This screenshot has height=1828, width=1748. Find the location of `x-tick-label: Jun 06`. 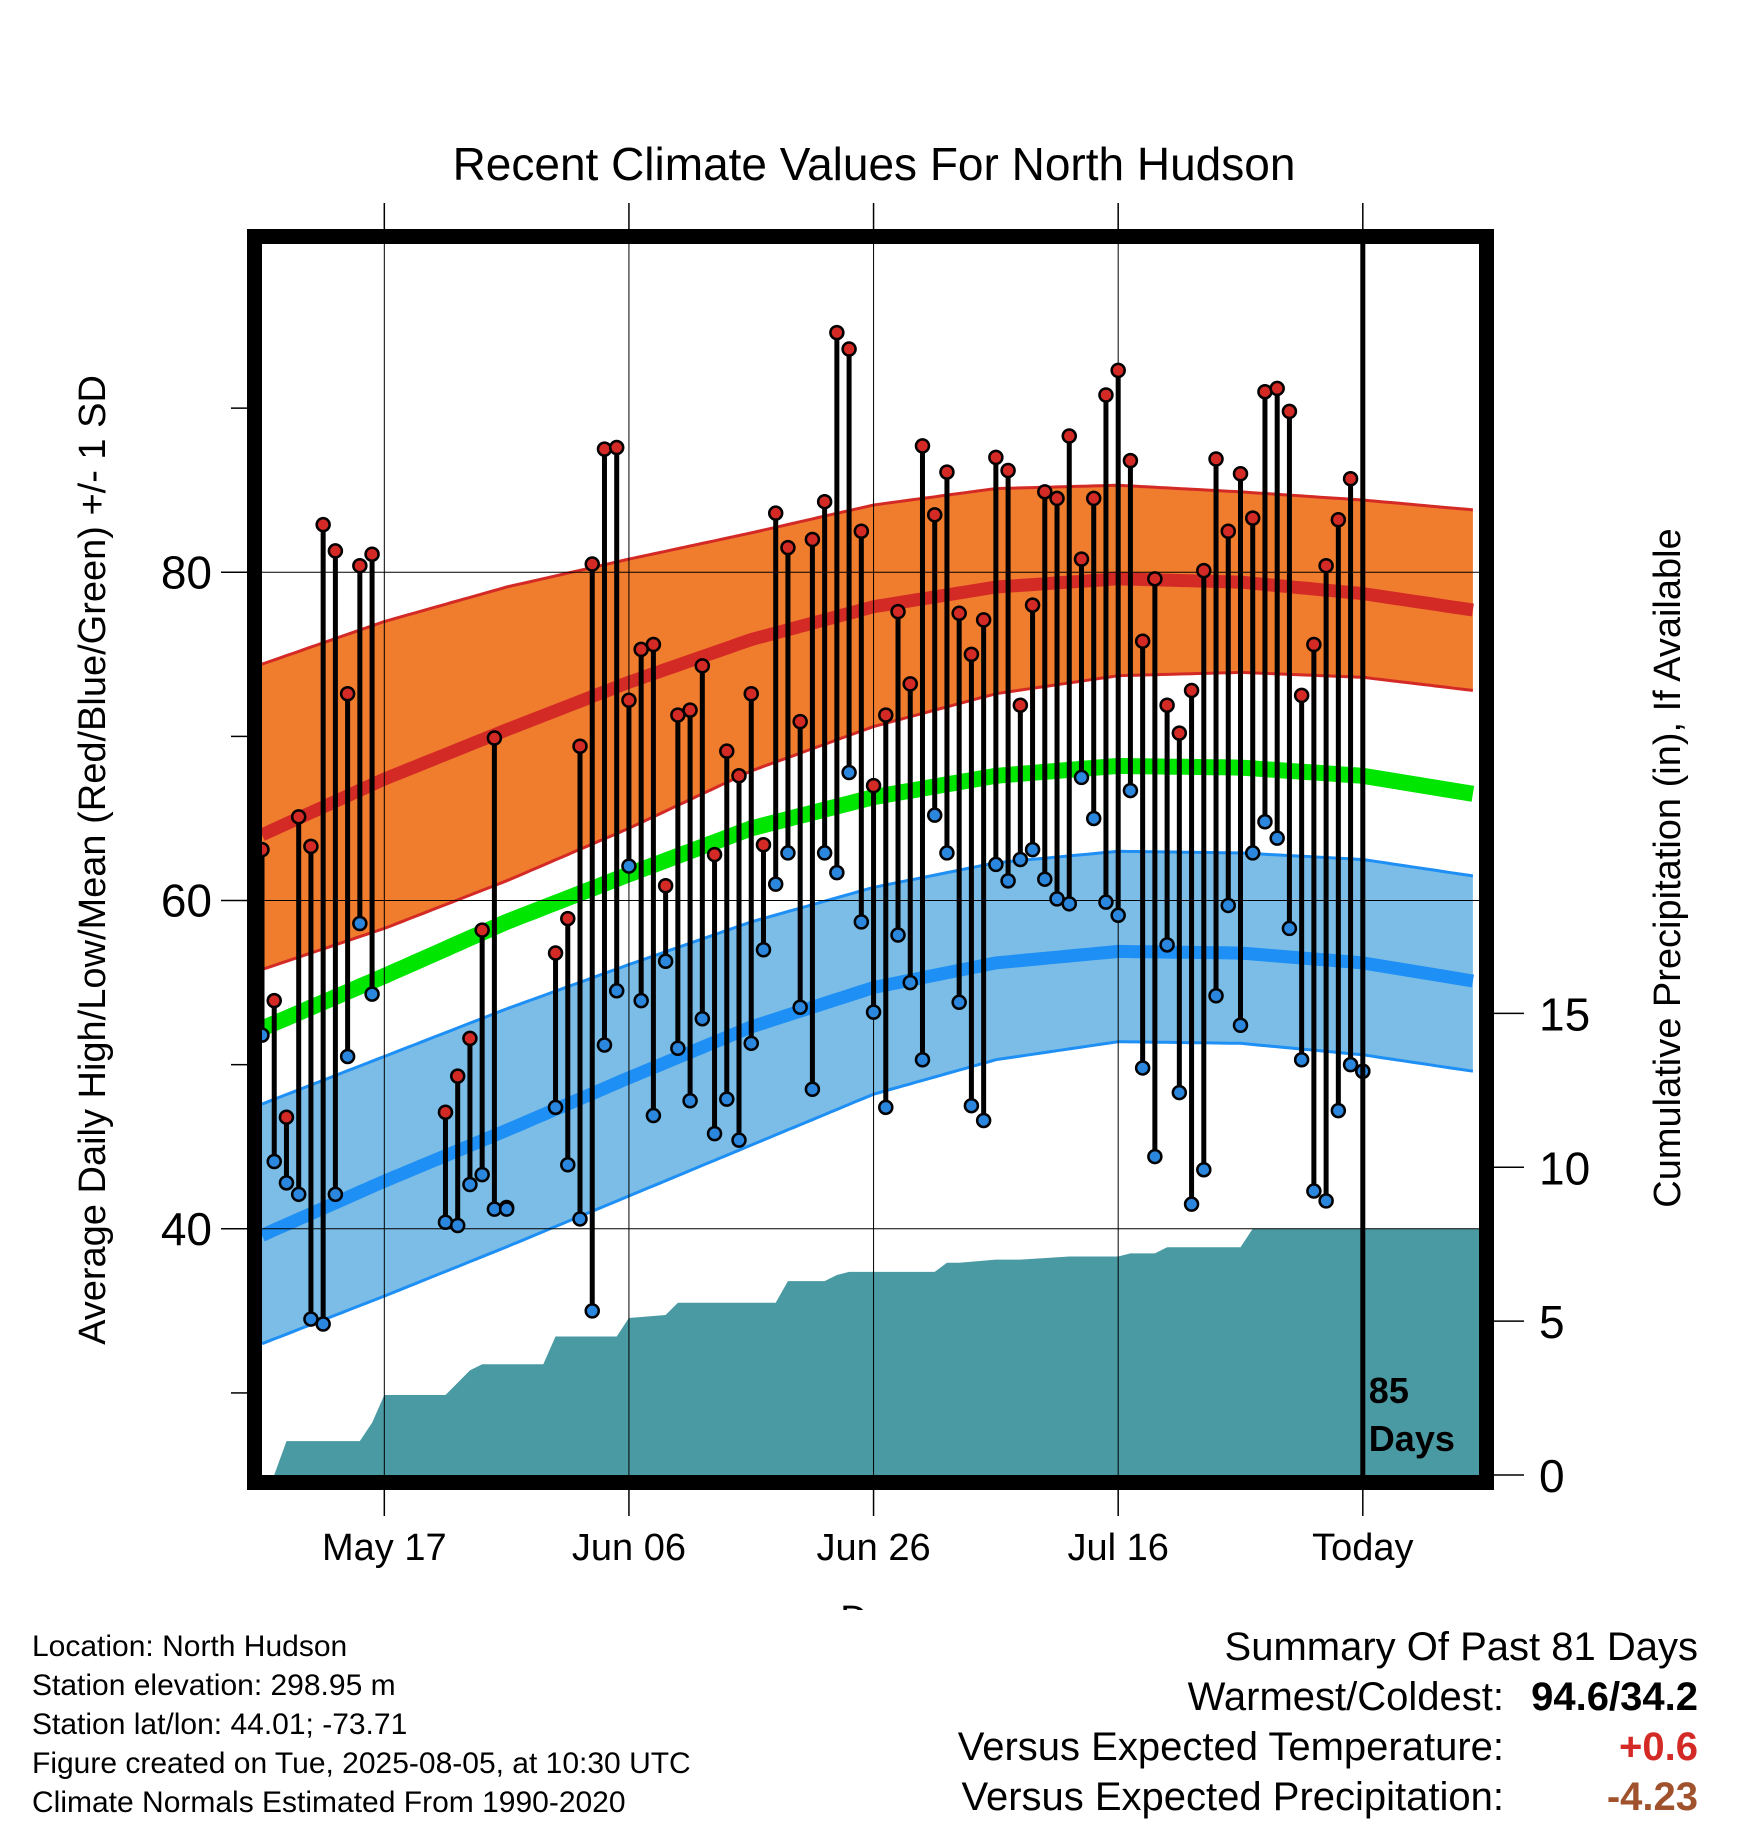

x-tick-label: Jun 06 is located at coordinates (629, 1548).